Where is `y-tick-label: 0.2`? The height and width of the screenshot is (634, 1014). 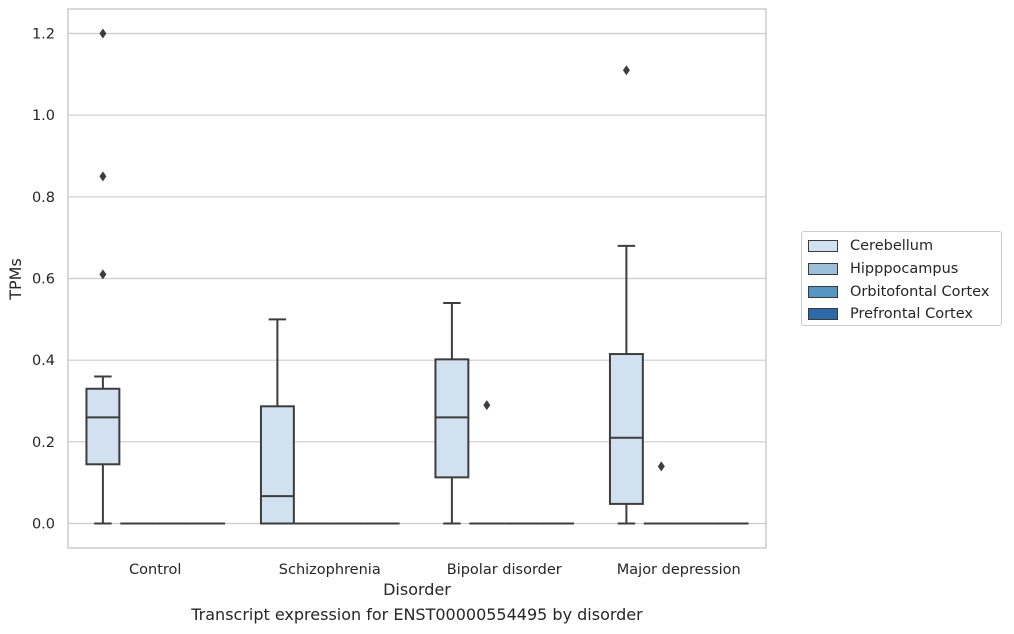
y-tick-label: 0.2 is located at coordinates (43, 443).